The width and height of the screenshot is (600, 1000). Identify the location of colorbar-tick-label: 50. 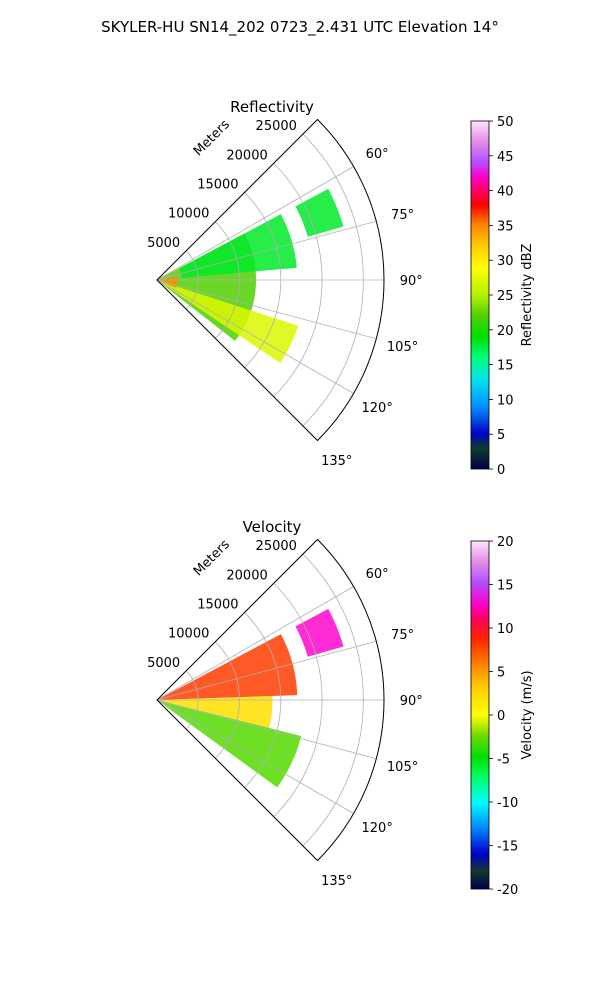
(505, 122).